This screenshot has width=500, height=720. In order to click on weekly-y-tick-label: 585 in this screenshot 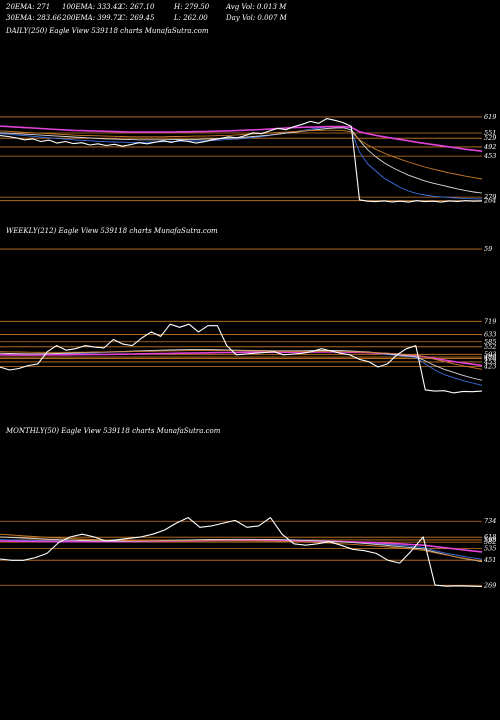, I will do `click(490, 342)`.